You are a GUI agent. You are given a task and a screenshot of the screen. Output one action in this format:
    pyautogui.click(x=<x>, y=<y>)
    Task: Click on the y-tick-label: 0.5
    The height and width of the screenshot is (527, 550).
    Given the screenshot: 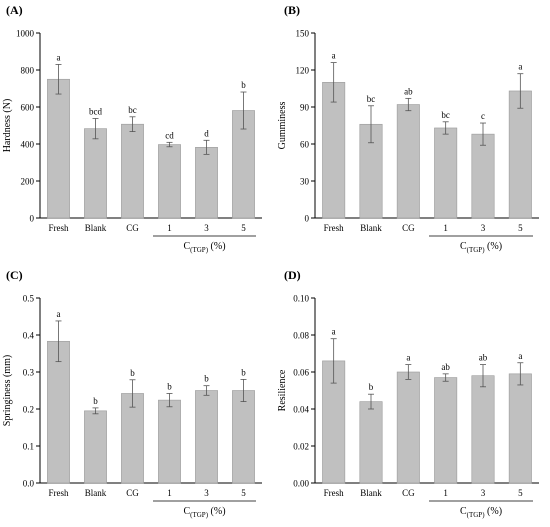 What is the action you would take?
    pyautogui.click(x=29, y=299)
    